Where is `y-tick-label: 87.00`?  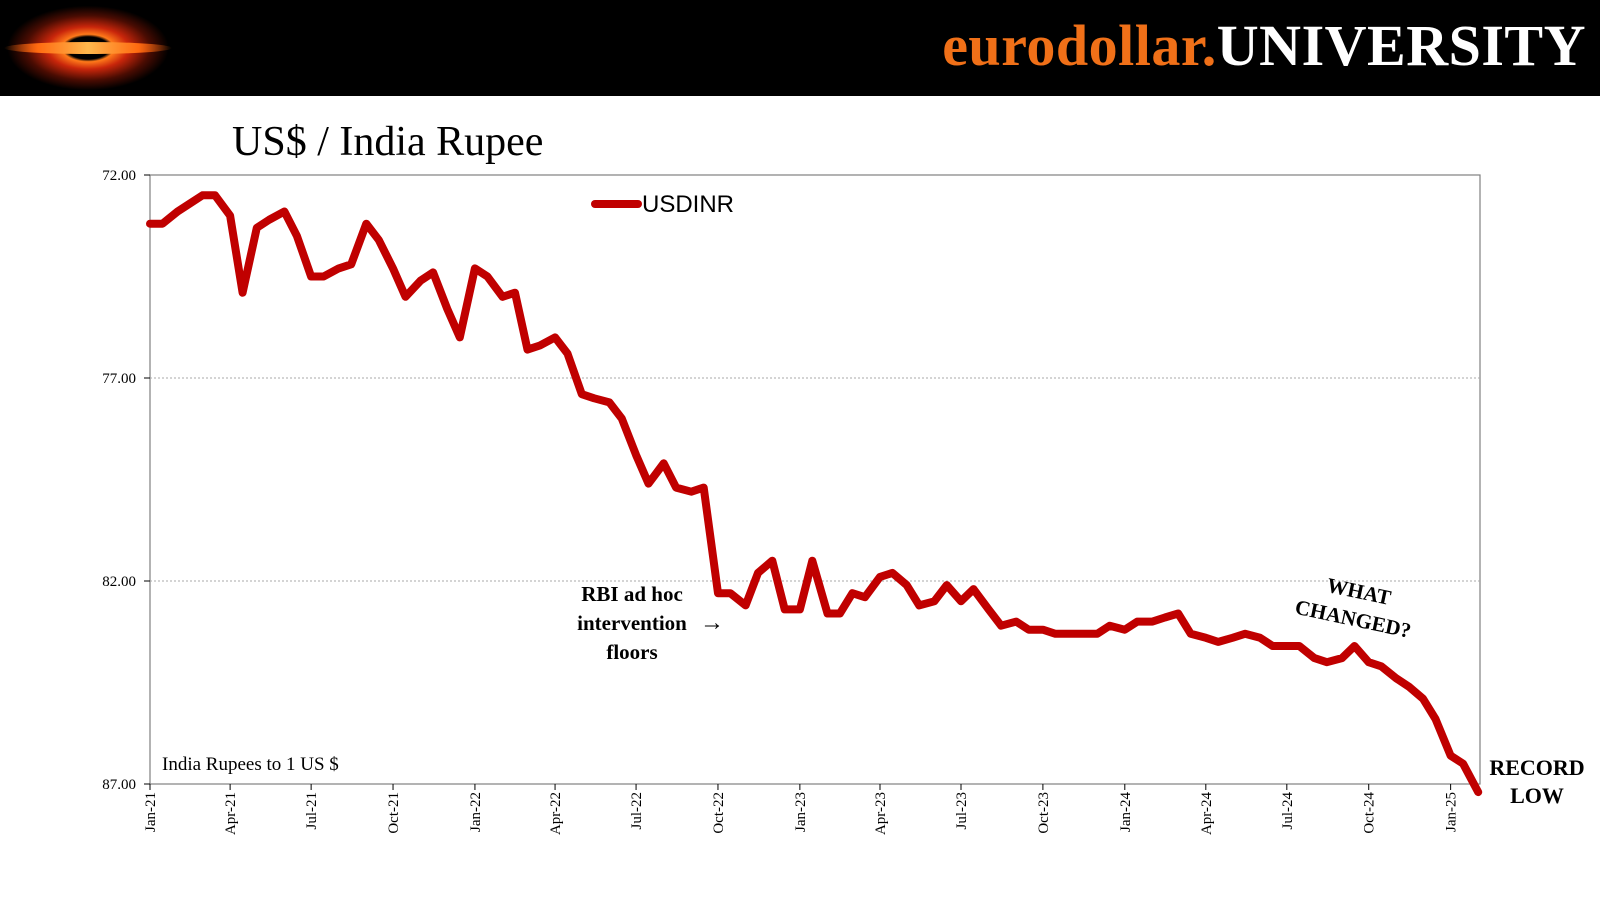 y-tick-label: 87.00 is located at coordinates (119, 785).